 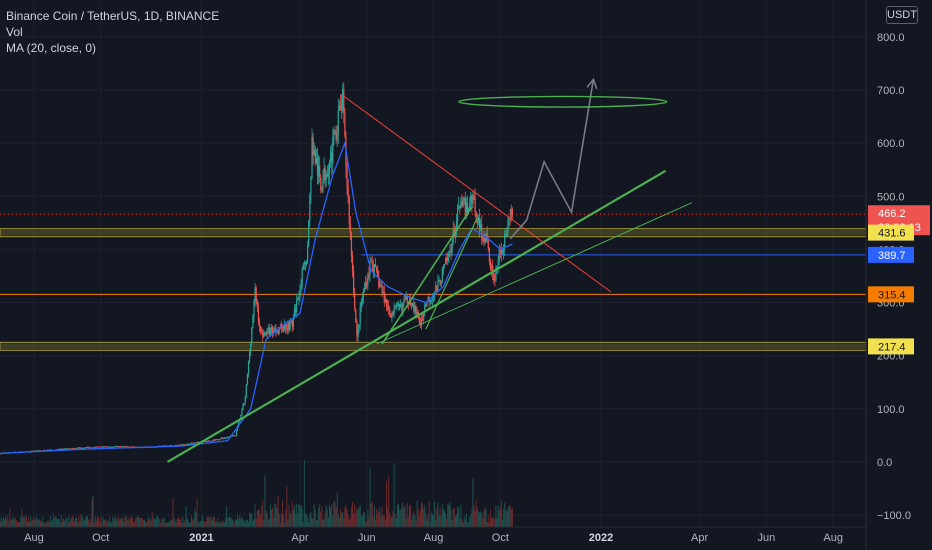 What do you see at coordinates (892, 214) in the screenshot?
I see `last-price-tag: 466.2` at bounding box center [892, 214].